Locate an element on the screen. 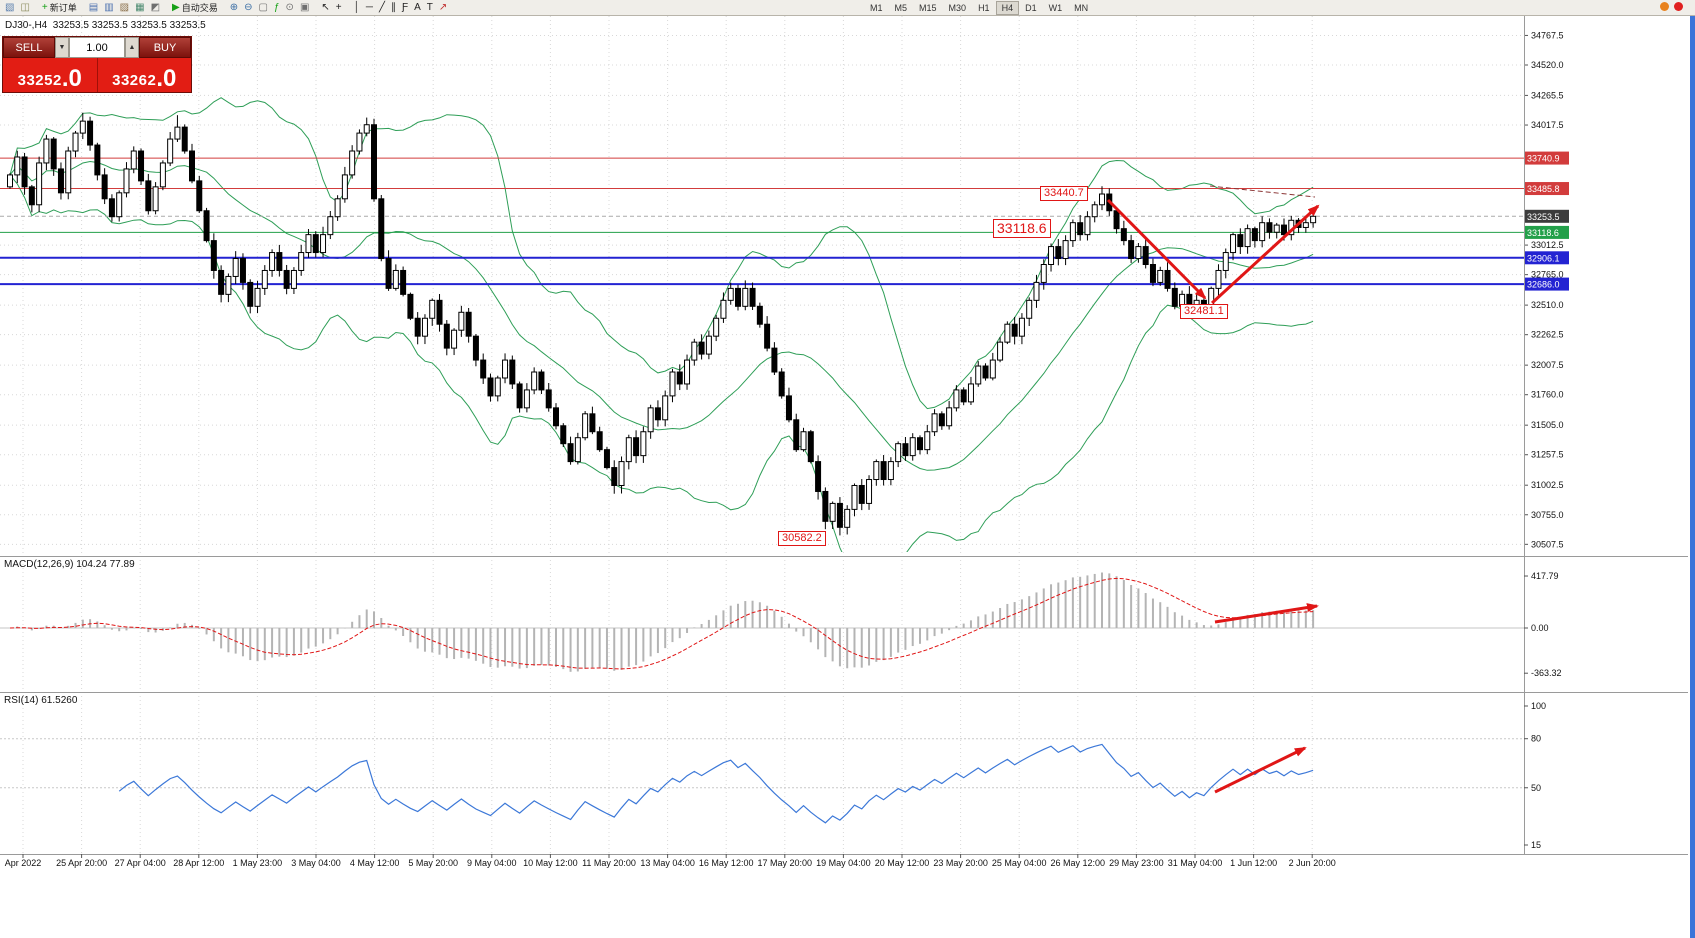 This screenshot has height=938, width=1695. indicators-icon: ƒ is located at coordinates (276, 7).